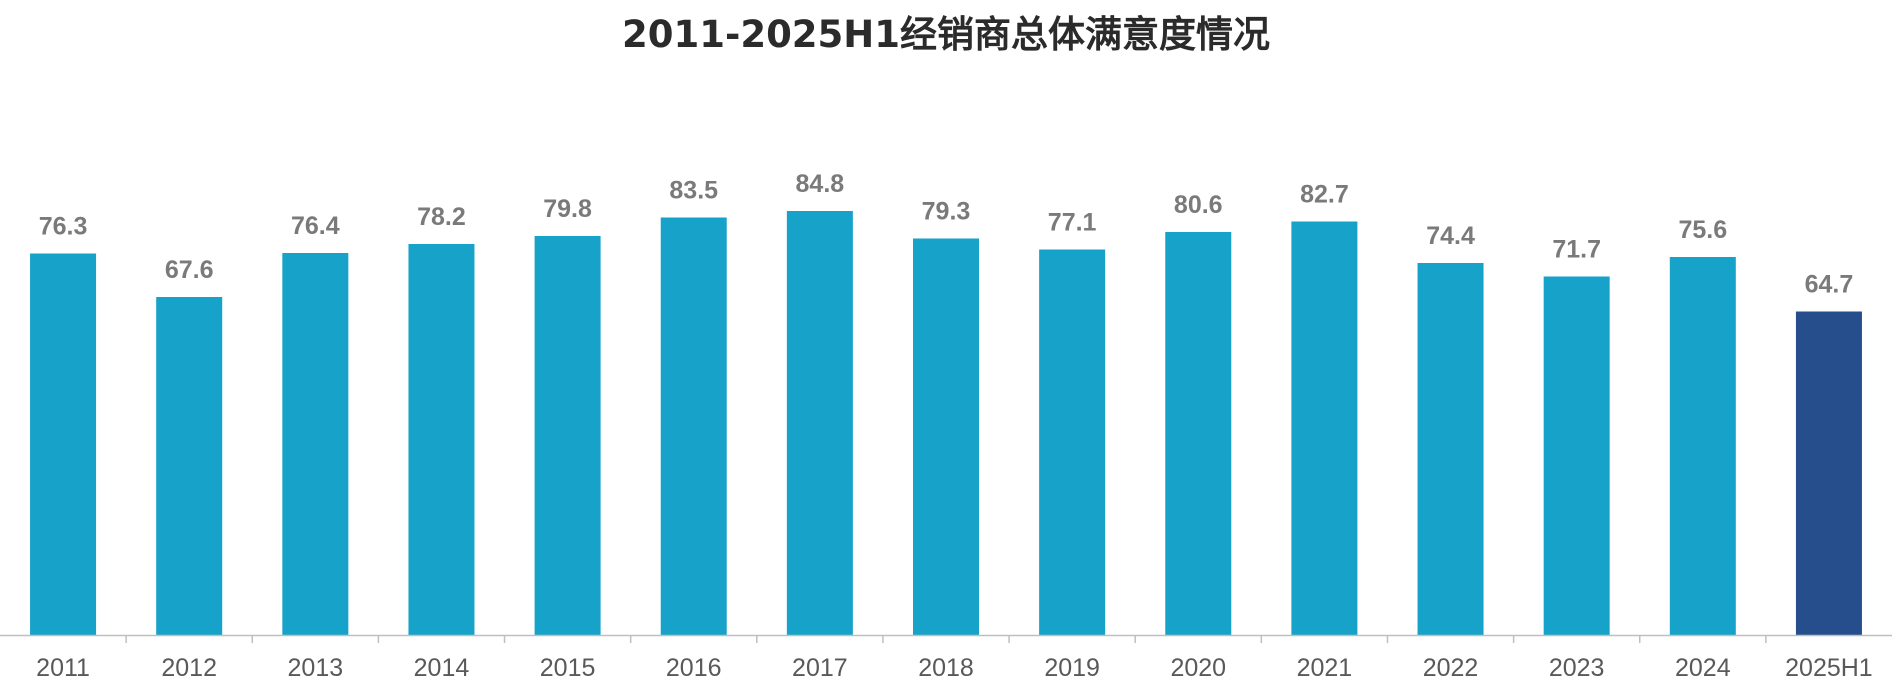 This screenshot has width=1892, height=690. What do you see at coordinates (189, 270) in the screenshot?
I see `value-label-2012: 67.6` at bounding box center [189, 270].